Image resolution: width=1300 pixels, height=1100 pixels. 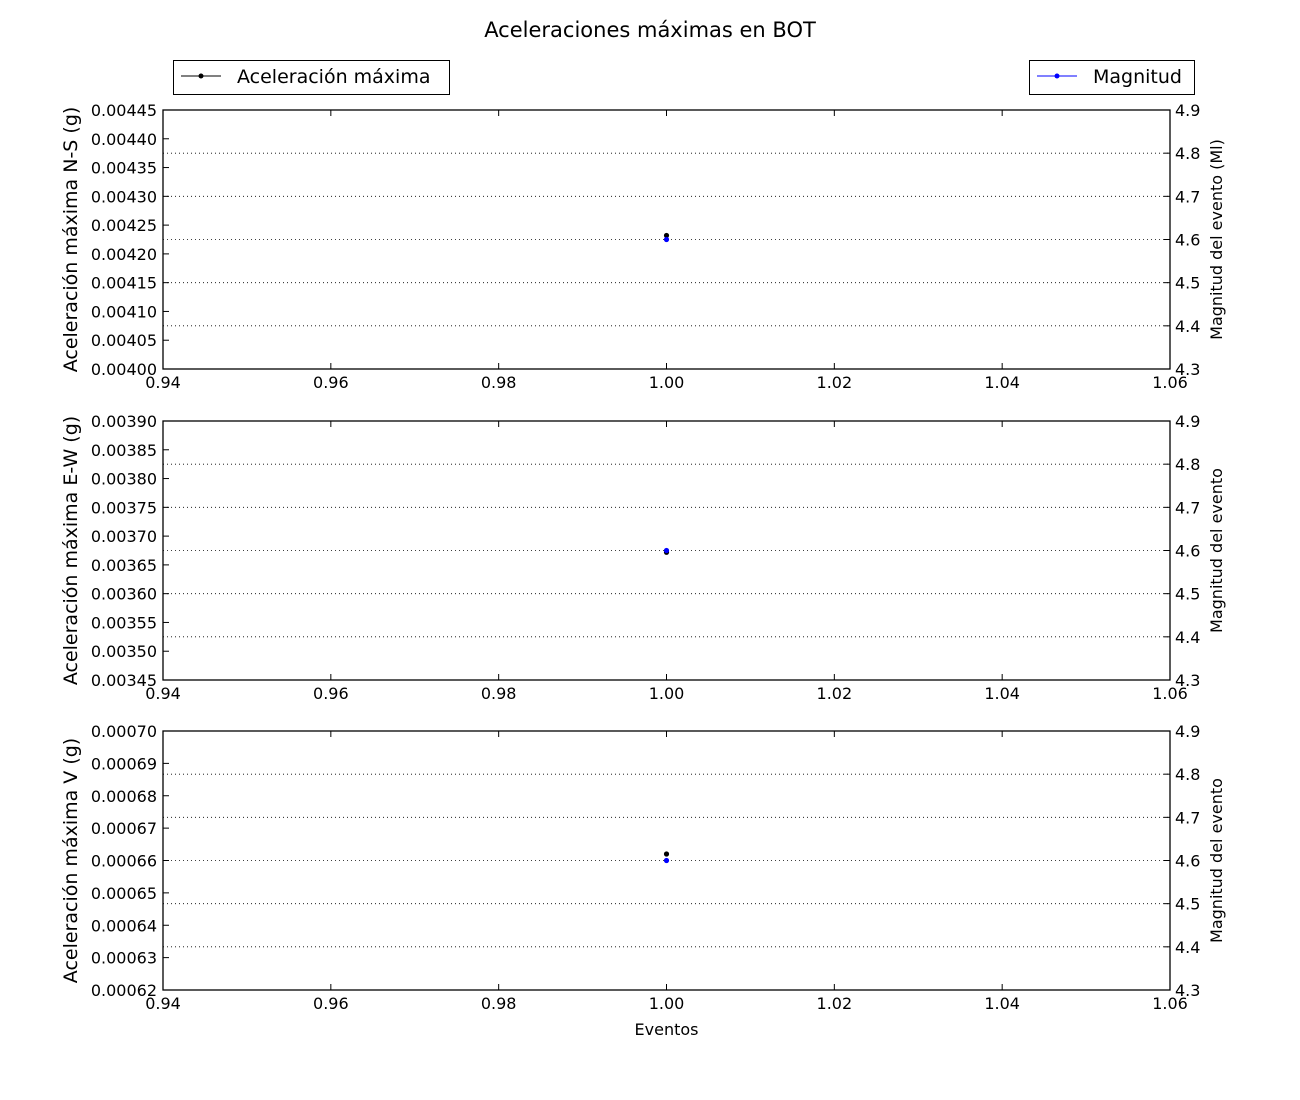 What do you see at coordinates (124, 283) in the screenshot?
I see `y-tick-label: 0.00415` at bounding box center [124, 283].